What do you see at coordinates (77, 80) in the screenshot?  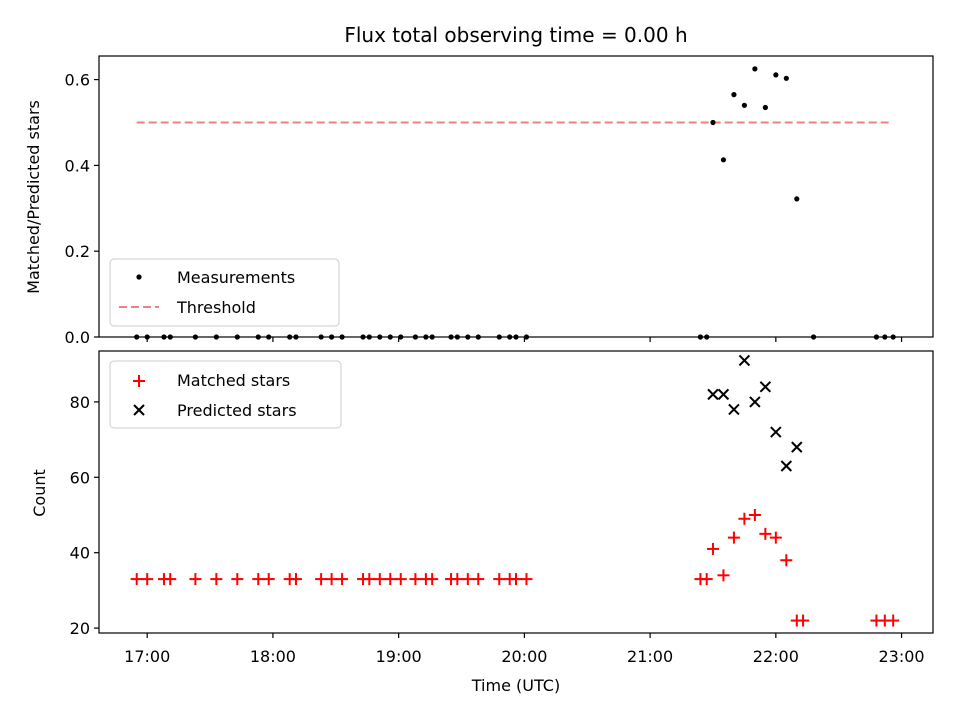 I see `top-y-tick-label: 0.6` at bounding box center [77, 80].